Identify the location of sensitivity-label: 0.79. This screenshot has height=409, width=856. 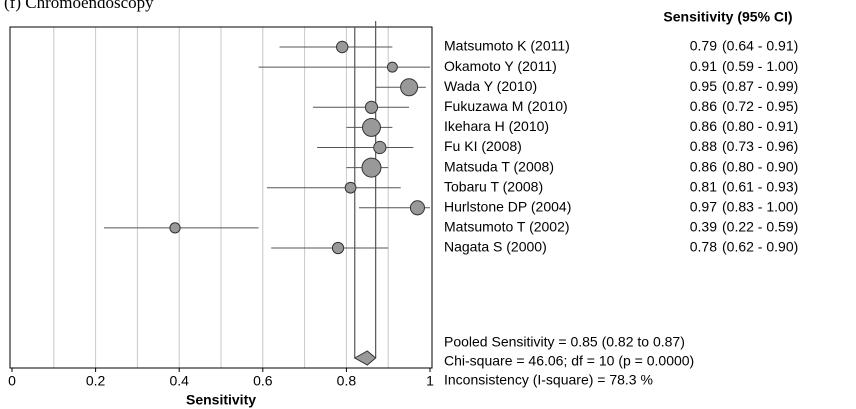
(703, 46).